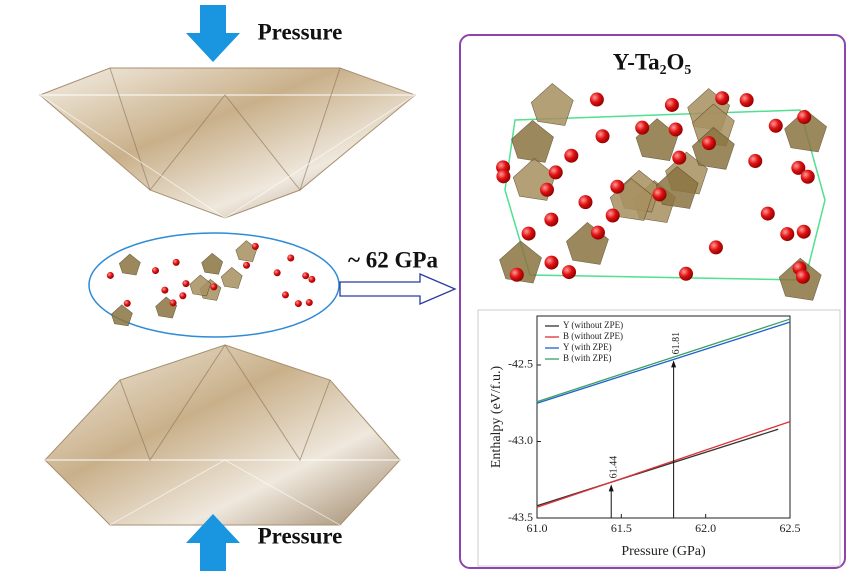  Describe the element at coordinates (213, 542) in the screenshot. I see `arrow-up` at that location.